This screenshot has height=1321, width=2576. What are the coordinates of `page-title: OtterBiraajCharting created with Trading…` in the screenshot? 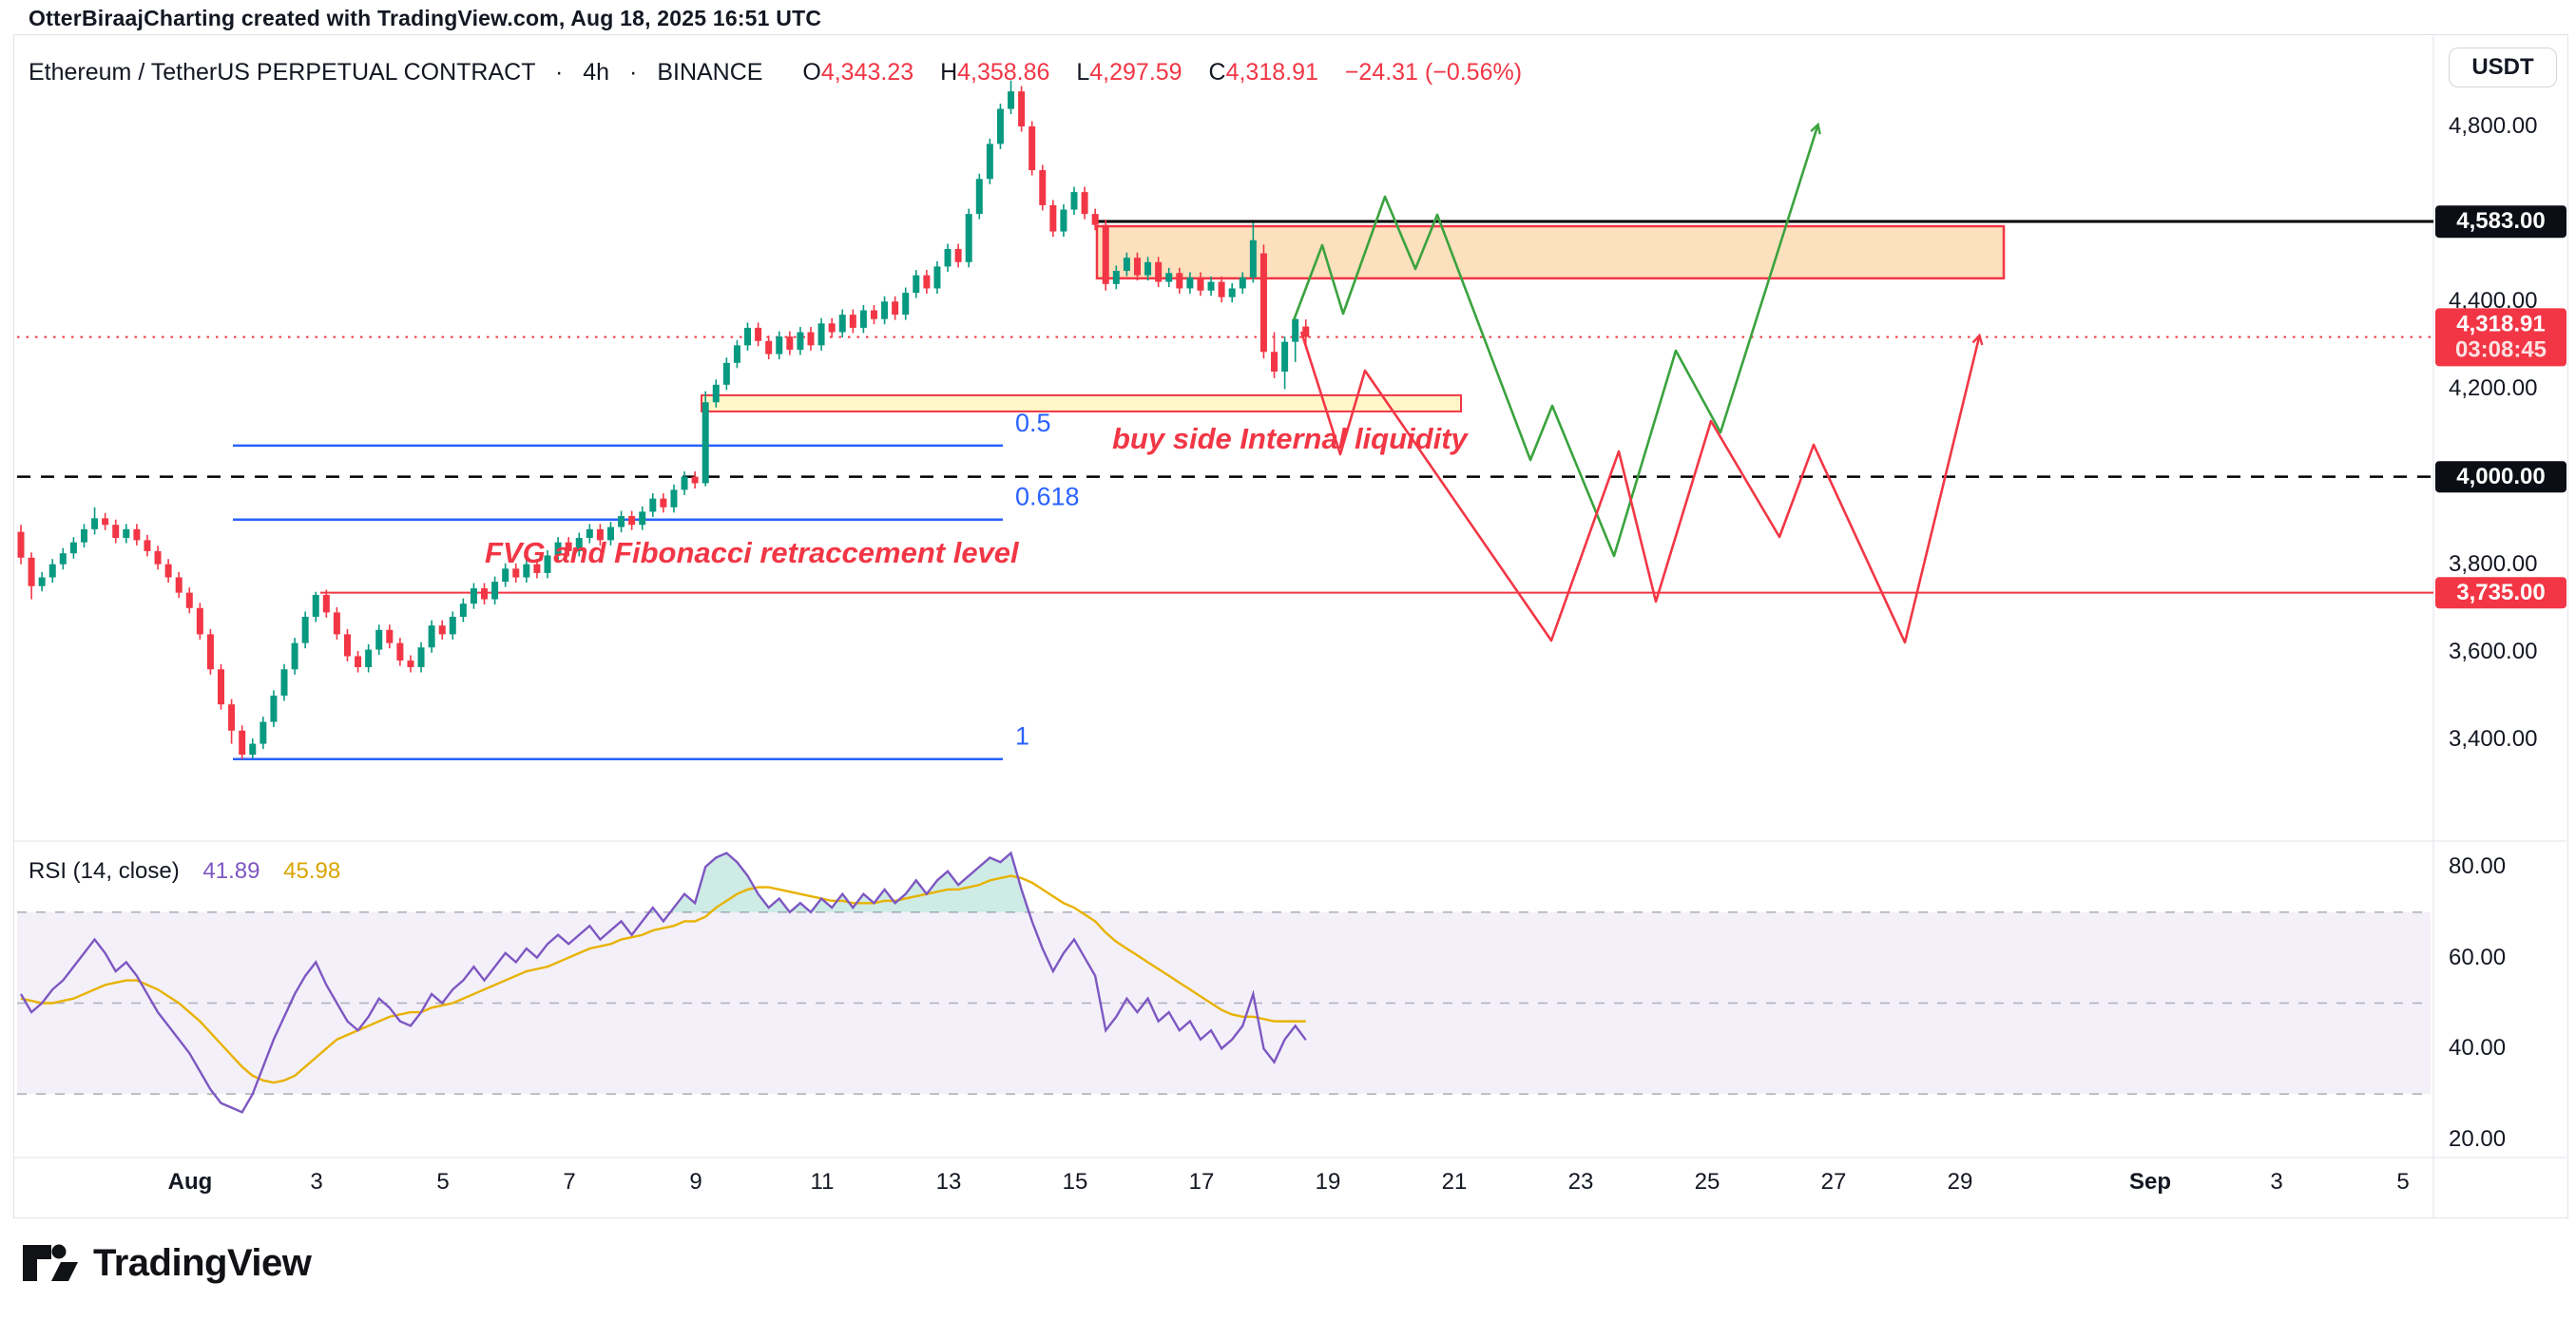 It's located at (426, 18).